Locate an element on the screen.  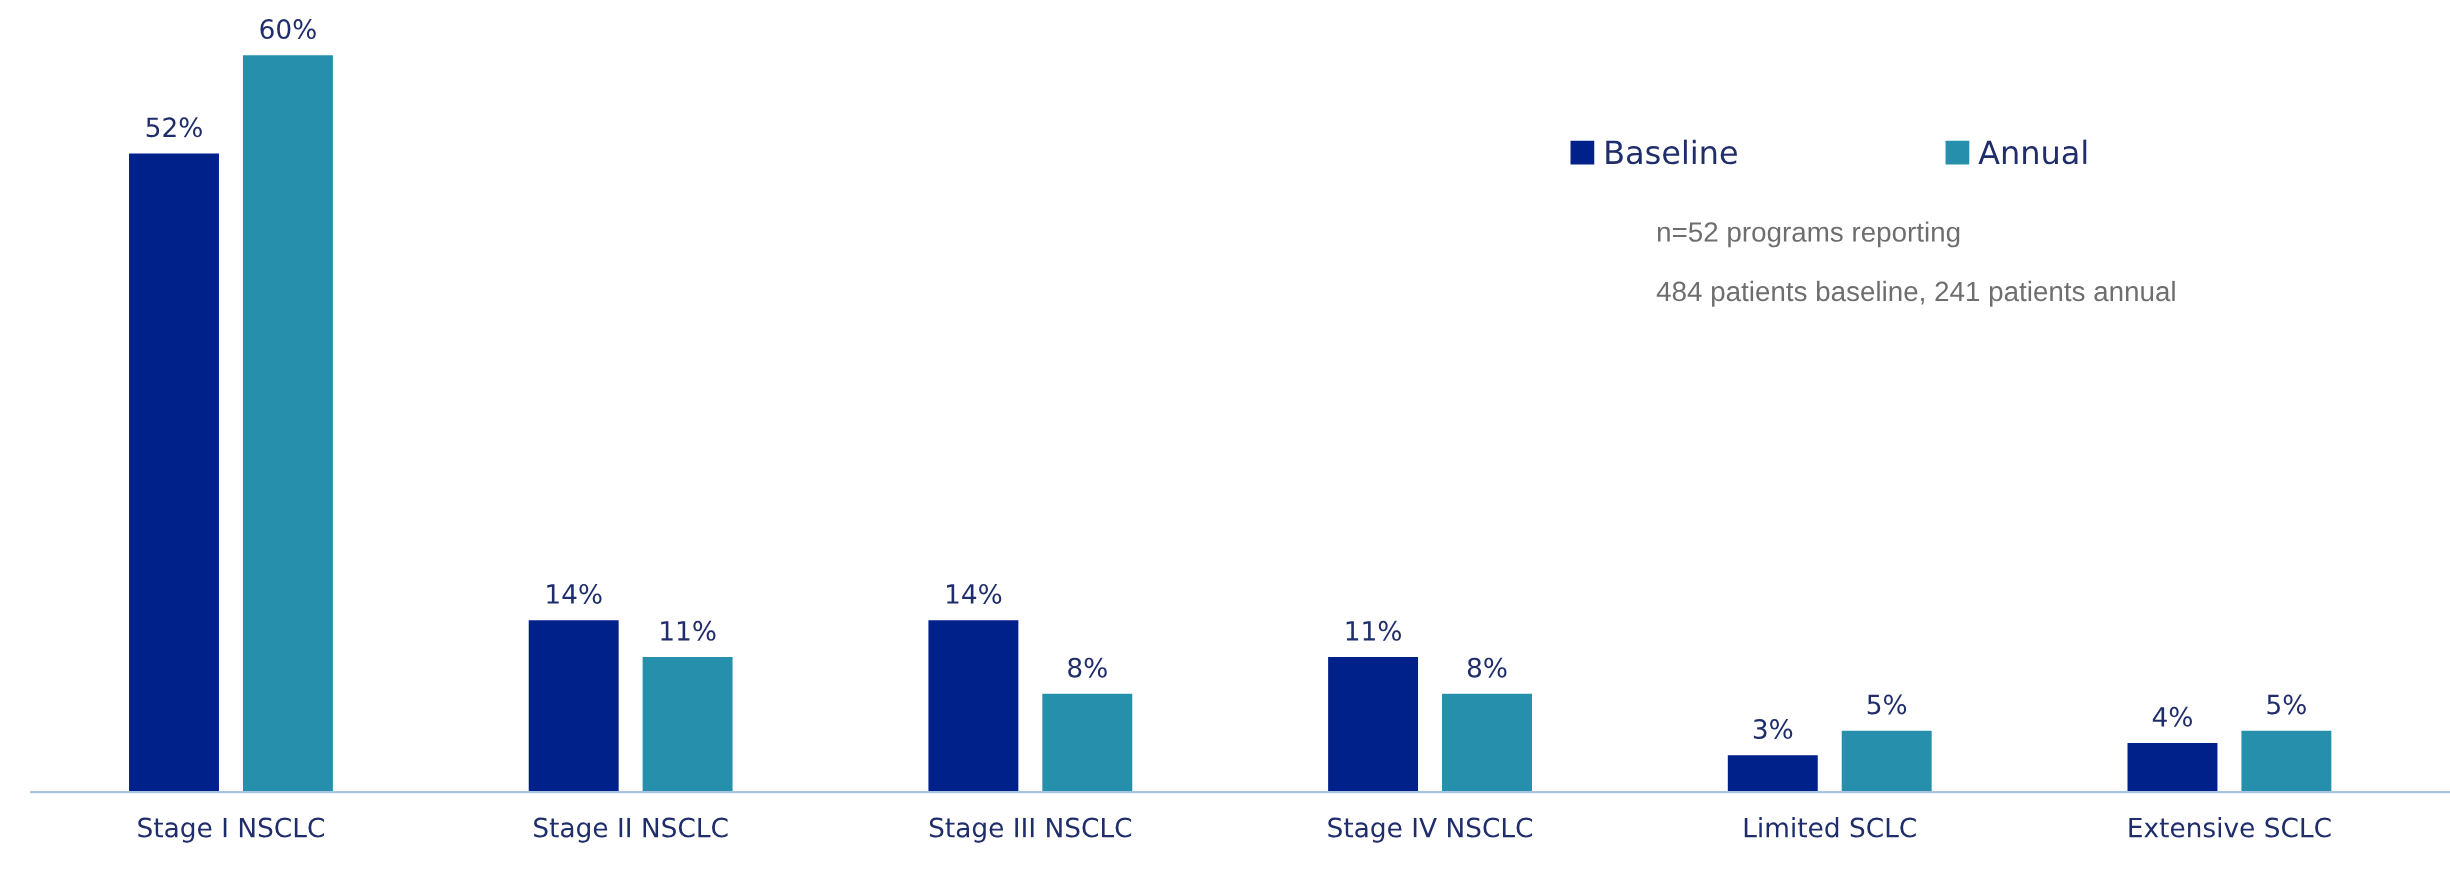
legend-label: Baseline is located at coordinates (1671, 152).